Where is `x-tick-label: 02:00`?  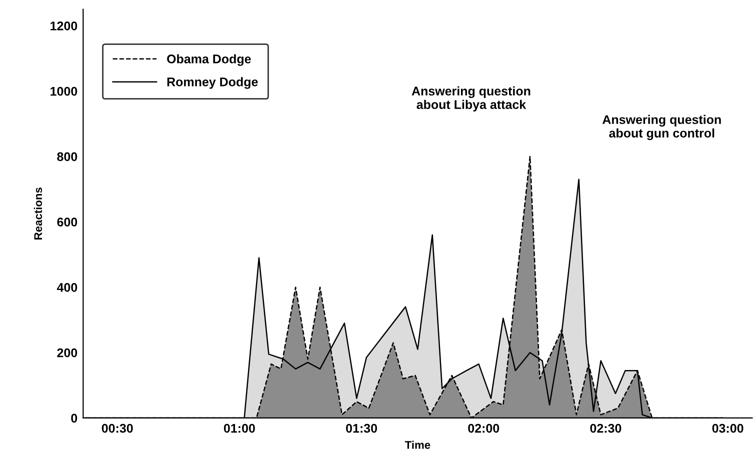
x-tick-label: 02:00 is located at coordinates (484, 428).